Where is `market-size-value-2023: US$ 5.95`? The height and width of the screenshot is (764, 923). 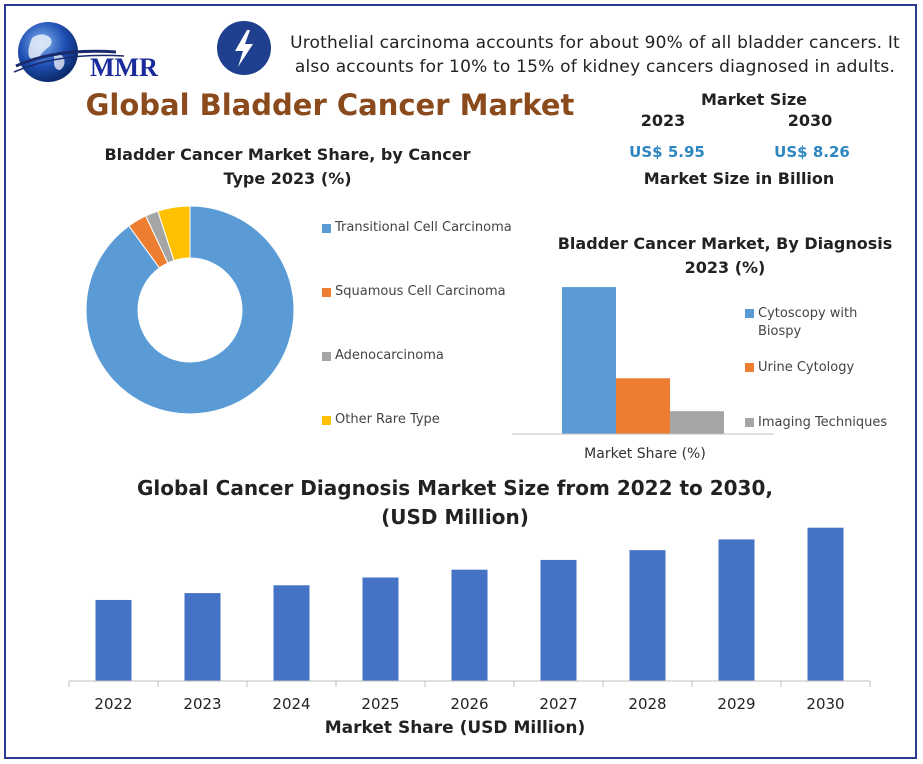 market-size-value-2023: US$ 5.95 is located at coordinates (667, 152).